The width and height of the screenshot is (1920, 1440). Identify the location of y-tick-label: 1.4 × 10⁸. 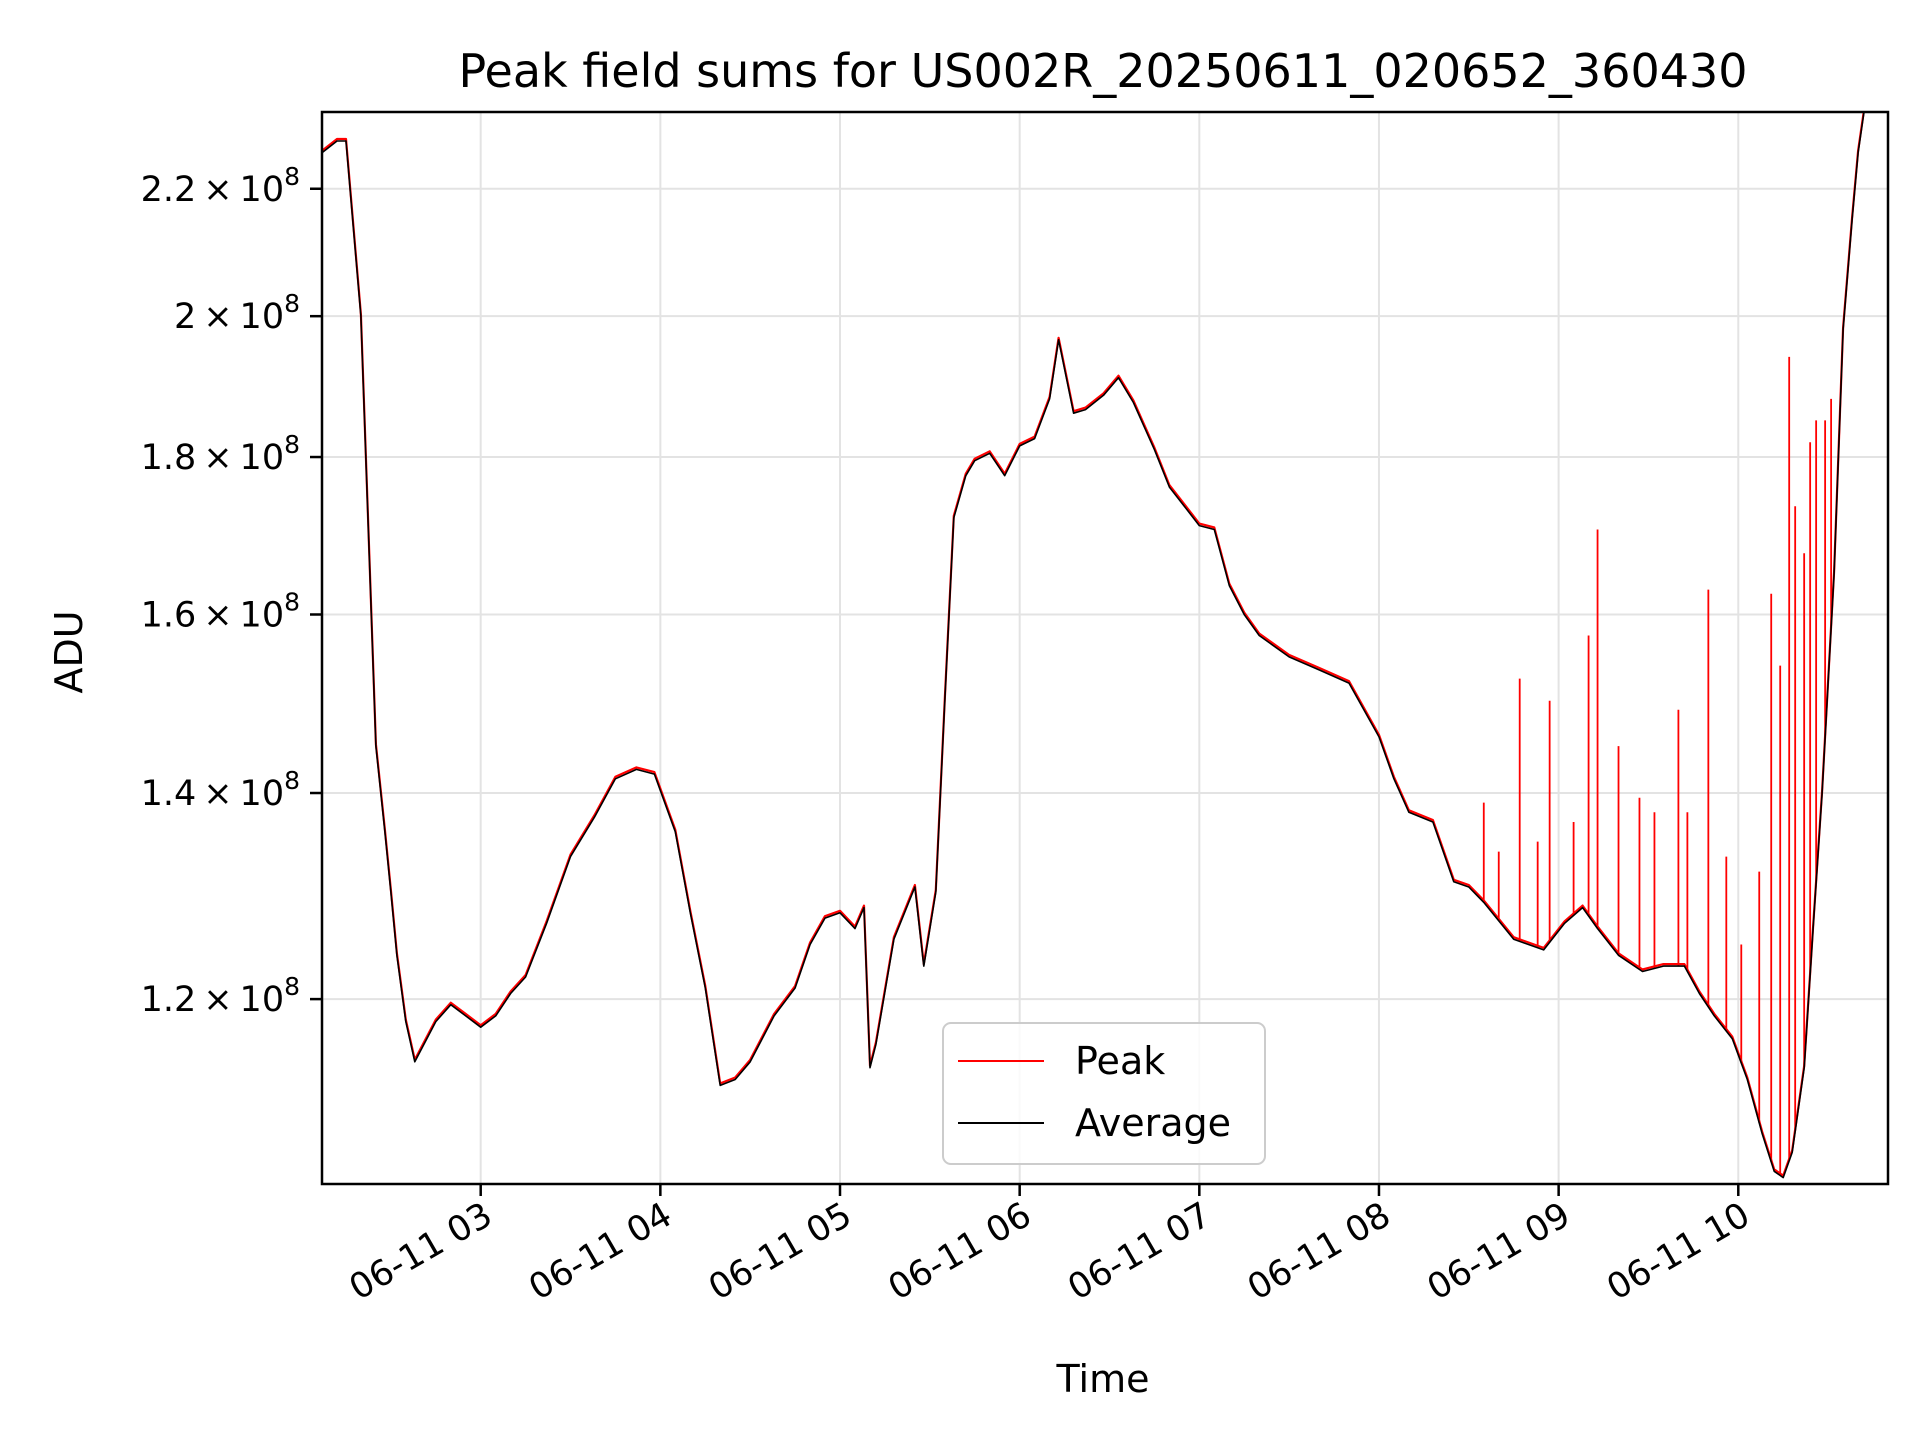
(220, 790).